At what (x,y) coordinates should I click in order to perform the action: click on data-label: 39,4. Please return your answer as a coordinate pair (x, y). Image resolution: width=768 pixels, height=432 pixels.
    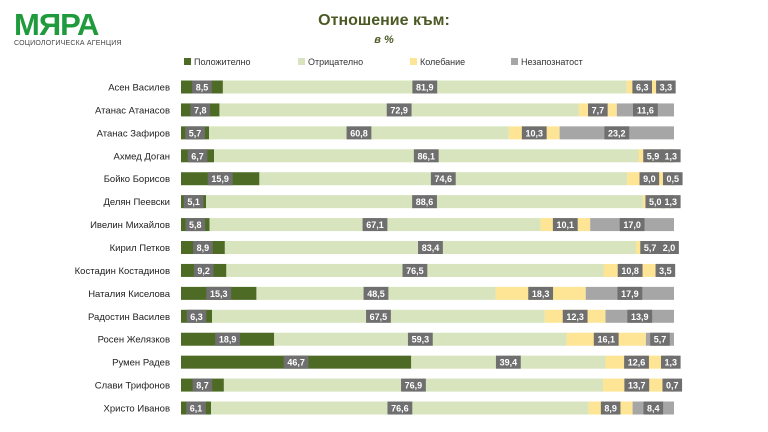
    Looking at the image, I should click on (509, 363).